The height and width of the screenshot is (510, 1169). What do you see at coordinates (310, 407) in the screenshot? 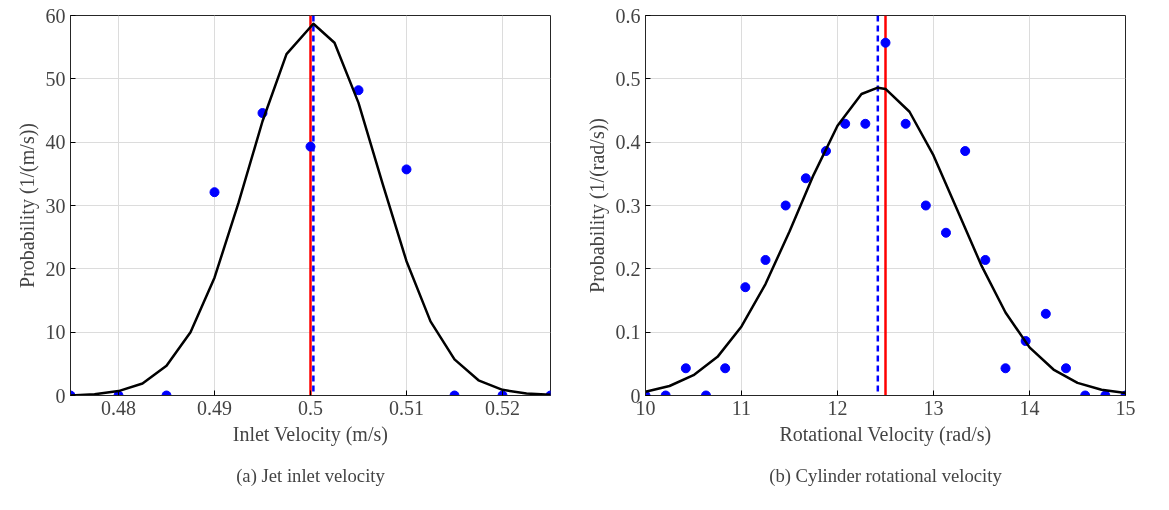
I see `x-tick-label: 0.5` at bounding box center [310, 407].